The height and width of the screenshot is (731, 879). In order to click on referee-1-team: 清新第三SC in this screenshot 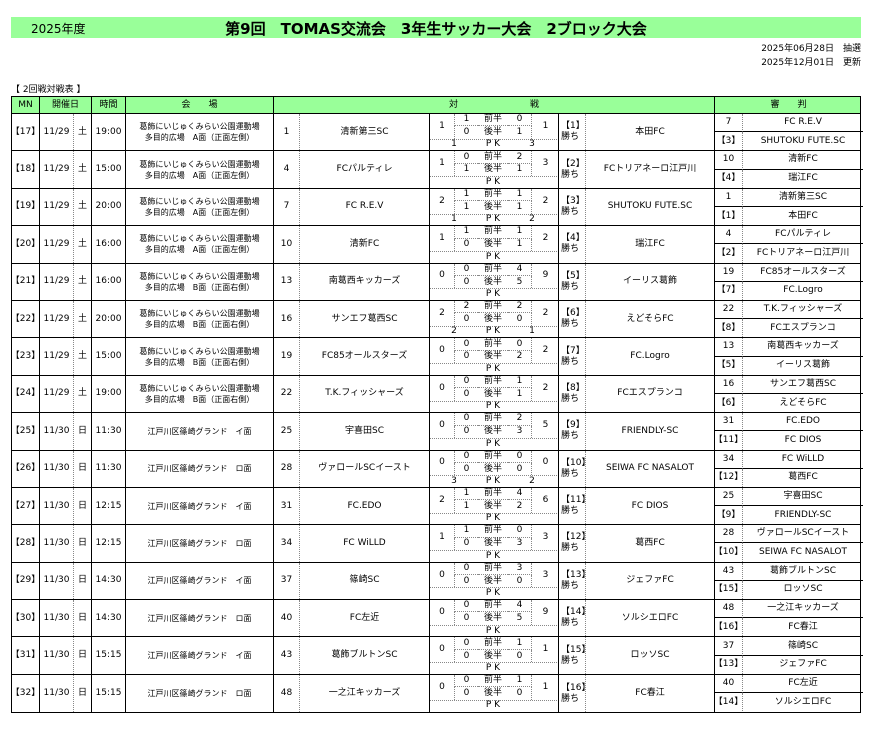, I will do `click(802, 197)`.